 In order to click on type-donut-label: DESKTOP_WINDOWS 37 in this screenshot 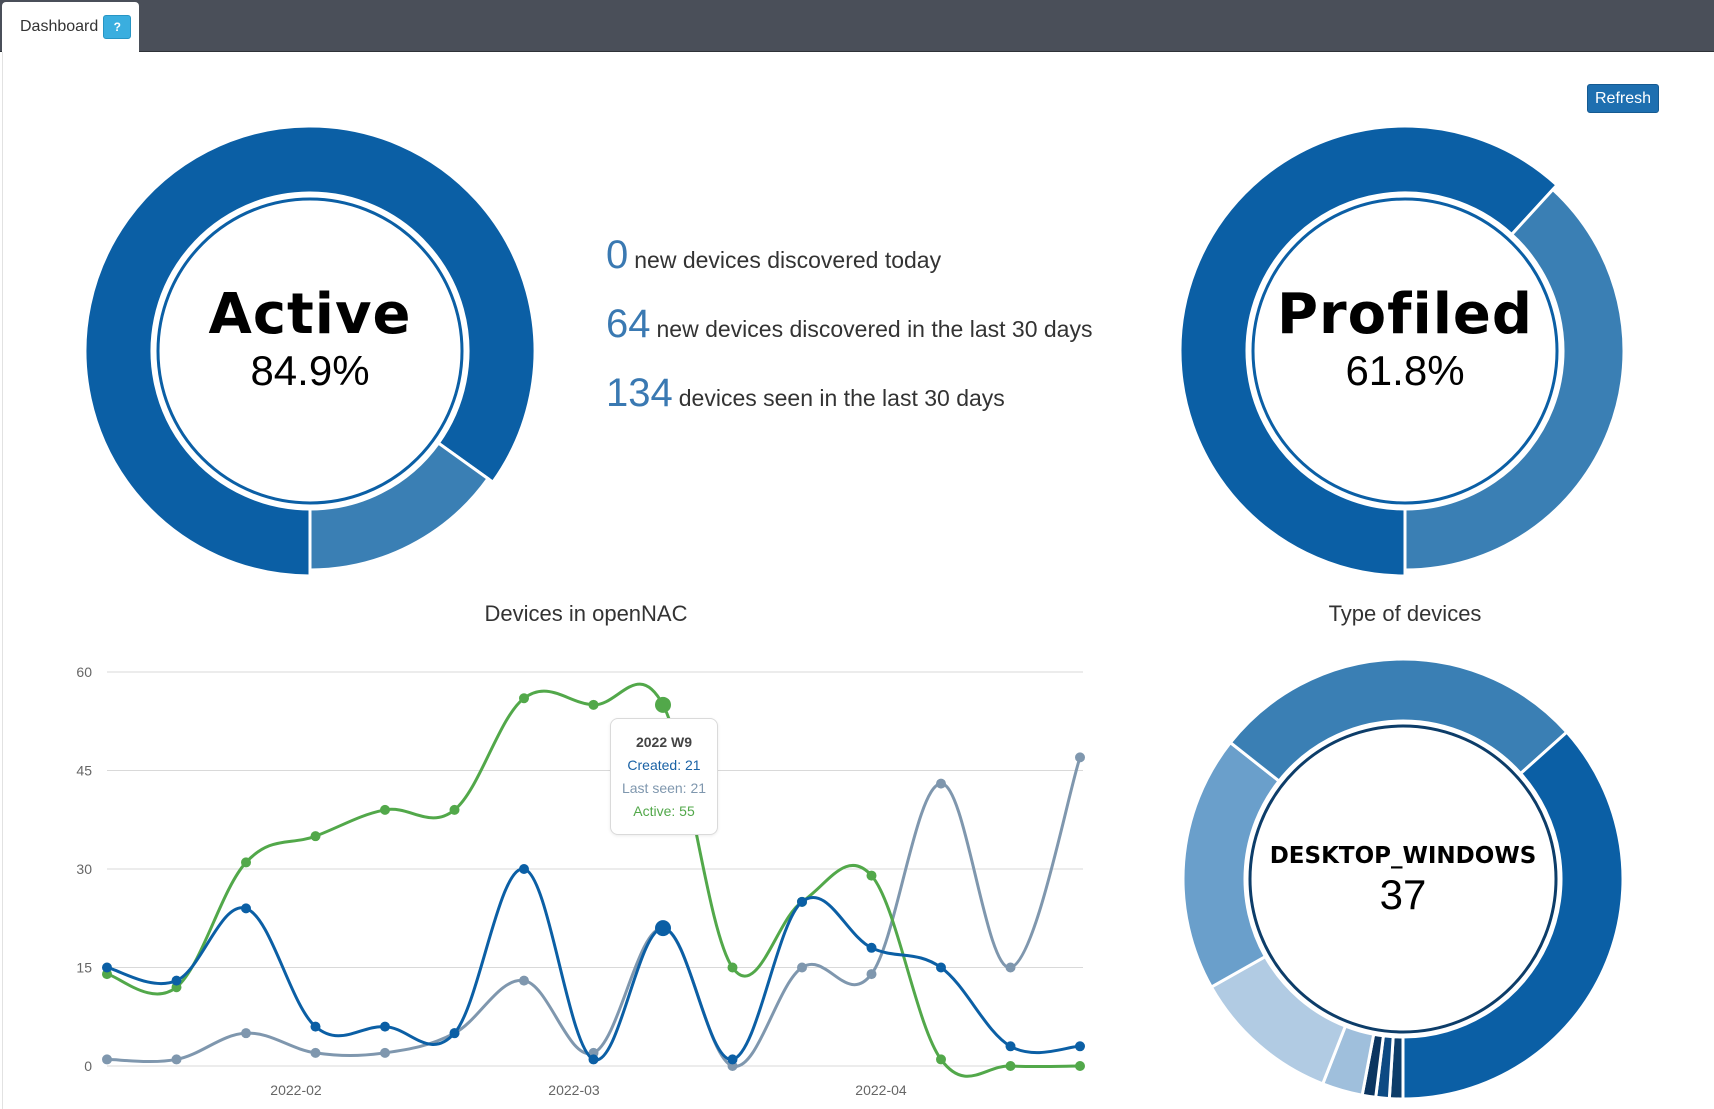, I will do `click(1403, 881)`.